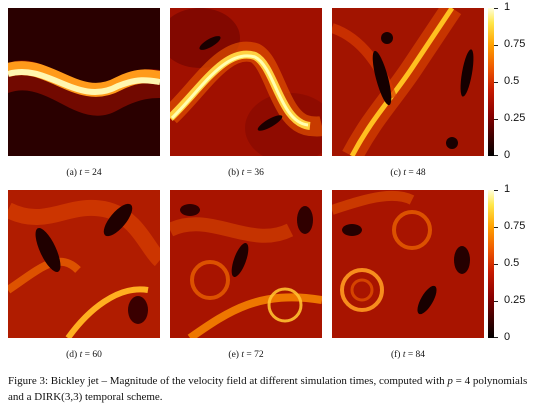 Image resolution: width=534 pixels, height=411 pixels. Describe the element at coordinates (507, 337) in the screenshot. I see `colorbar-bottom-label-0: 0` at that location.